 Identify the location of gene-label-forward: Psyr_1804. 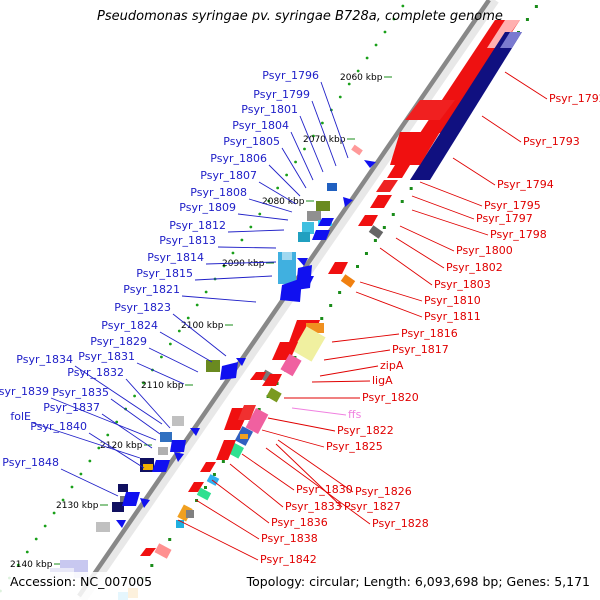
(260, 125).